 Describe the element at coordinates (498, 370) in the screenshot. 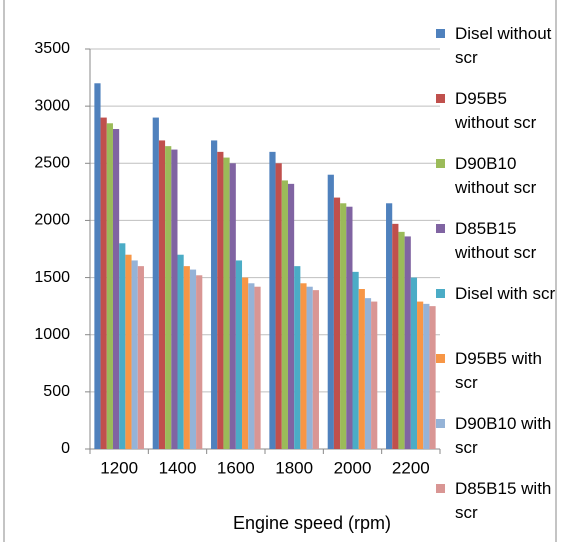

I see `legend-label: D95B5 with scr` at that location.